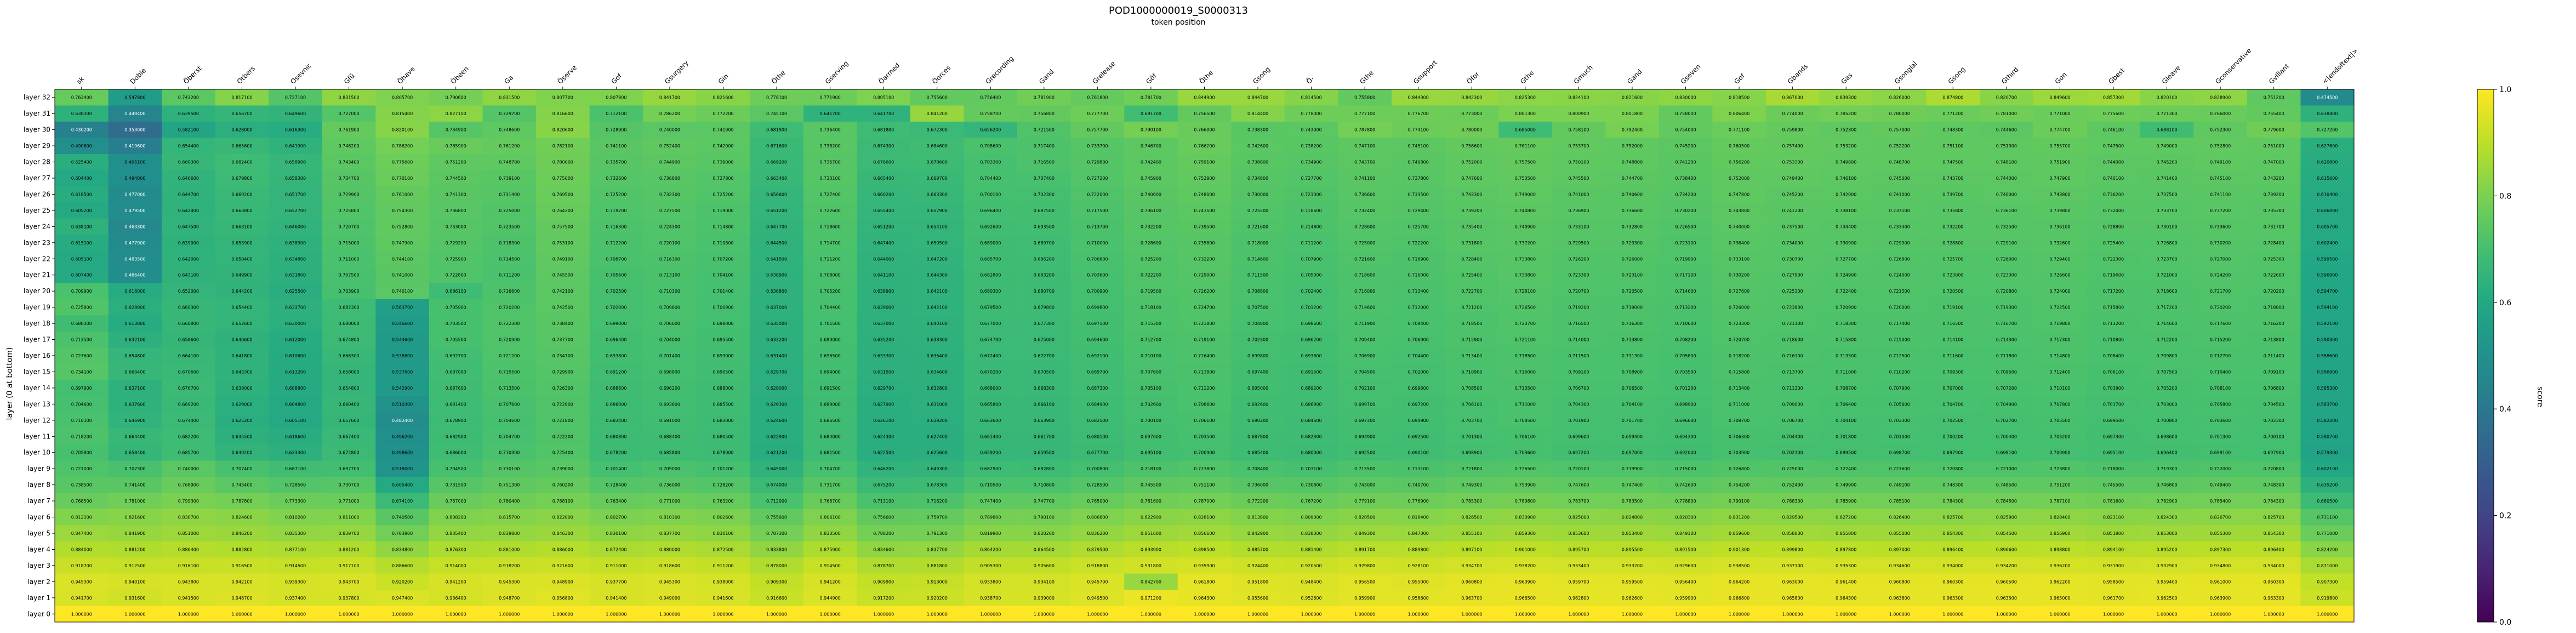 The image size is (2576, 633). Describe the element at coordinates (883, 243) in the screenshot. I see `cell-value-label: 0.647400` at that location.